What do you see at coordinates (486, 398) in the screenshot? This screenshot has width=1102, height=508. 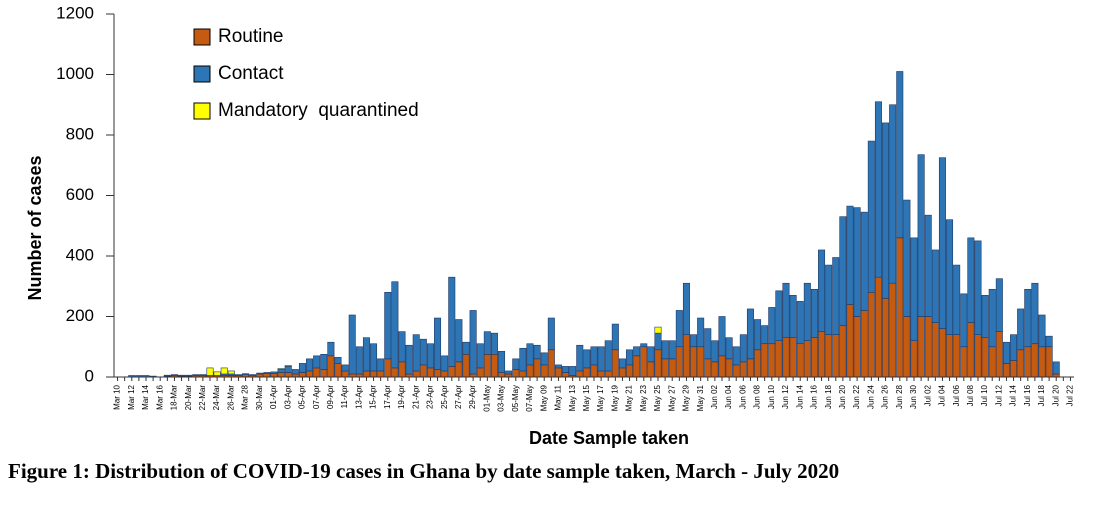 I see `x-tick-label: 01-May` at bounding box center [486, 398].